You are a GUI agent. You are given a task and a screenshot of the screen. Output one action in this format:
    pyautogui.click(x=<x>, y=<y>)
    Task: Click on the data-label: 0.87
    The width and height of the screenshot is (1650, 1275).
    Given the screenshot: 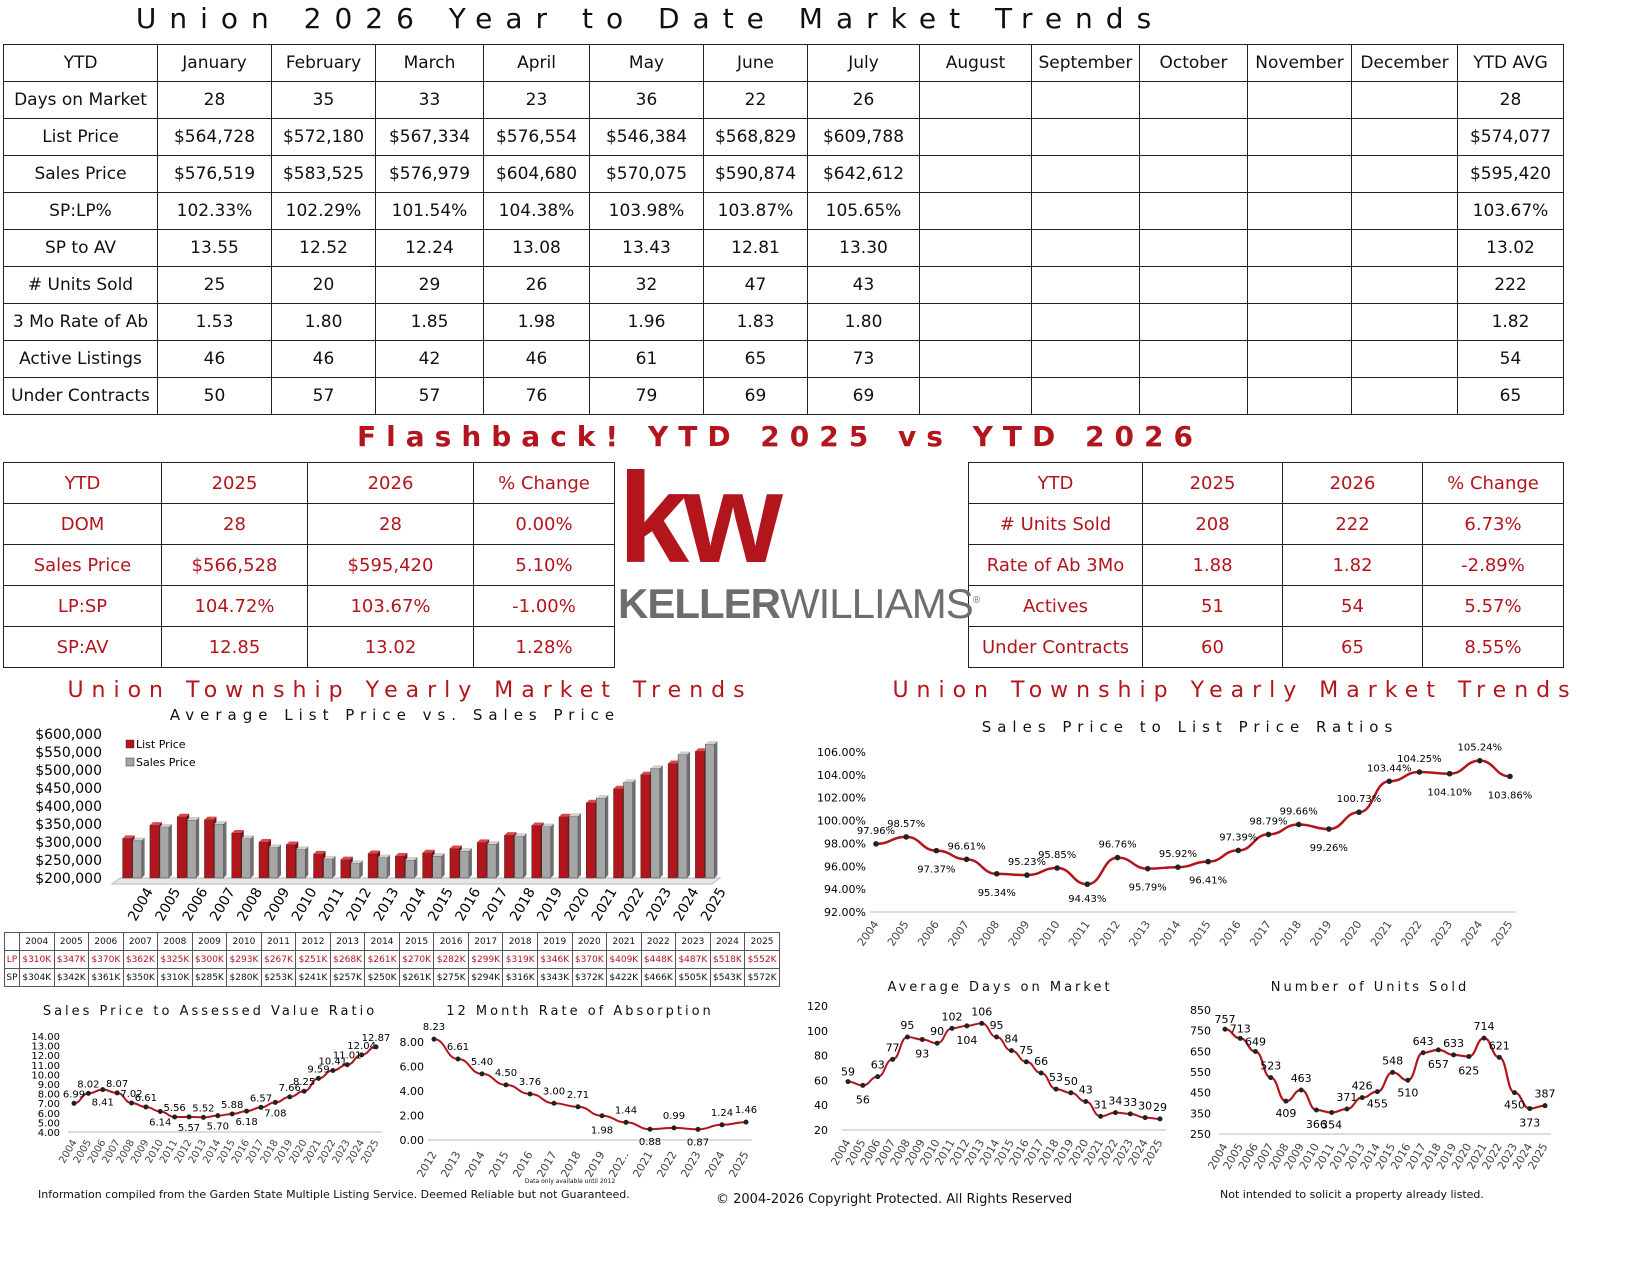 What is the action you would take?
    pyautogui.click(x=698, y=1142)
    